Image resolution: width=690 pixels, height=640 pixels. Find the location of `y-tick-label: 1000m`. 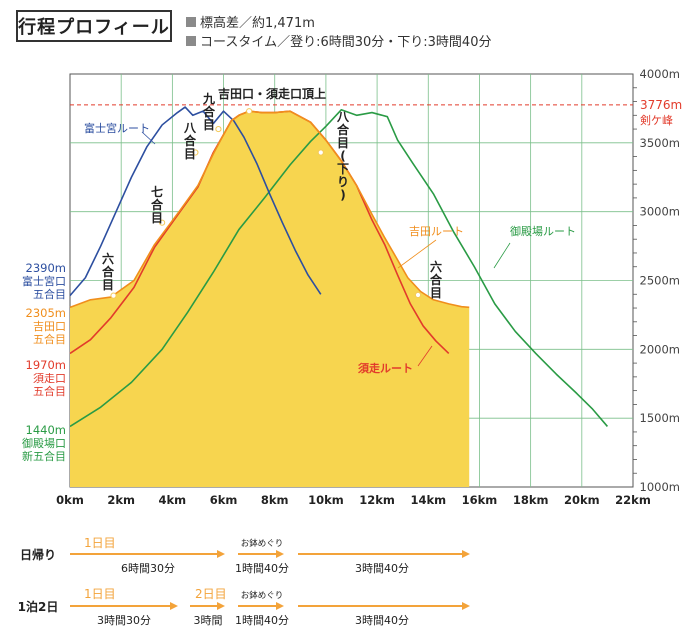

y-tick-label: 1000m is located at coordinates (660, 487).